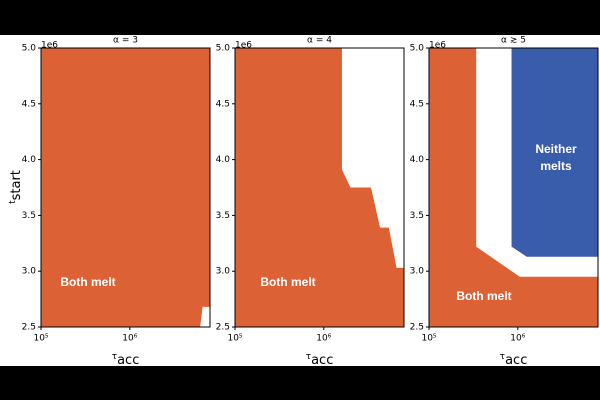 This screenshot has width=600, height=400. What do you see at coordinates (13, 202) in the screenshot?
I see `y-label-symbol: t` at bounding box center [13, 202].